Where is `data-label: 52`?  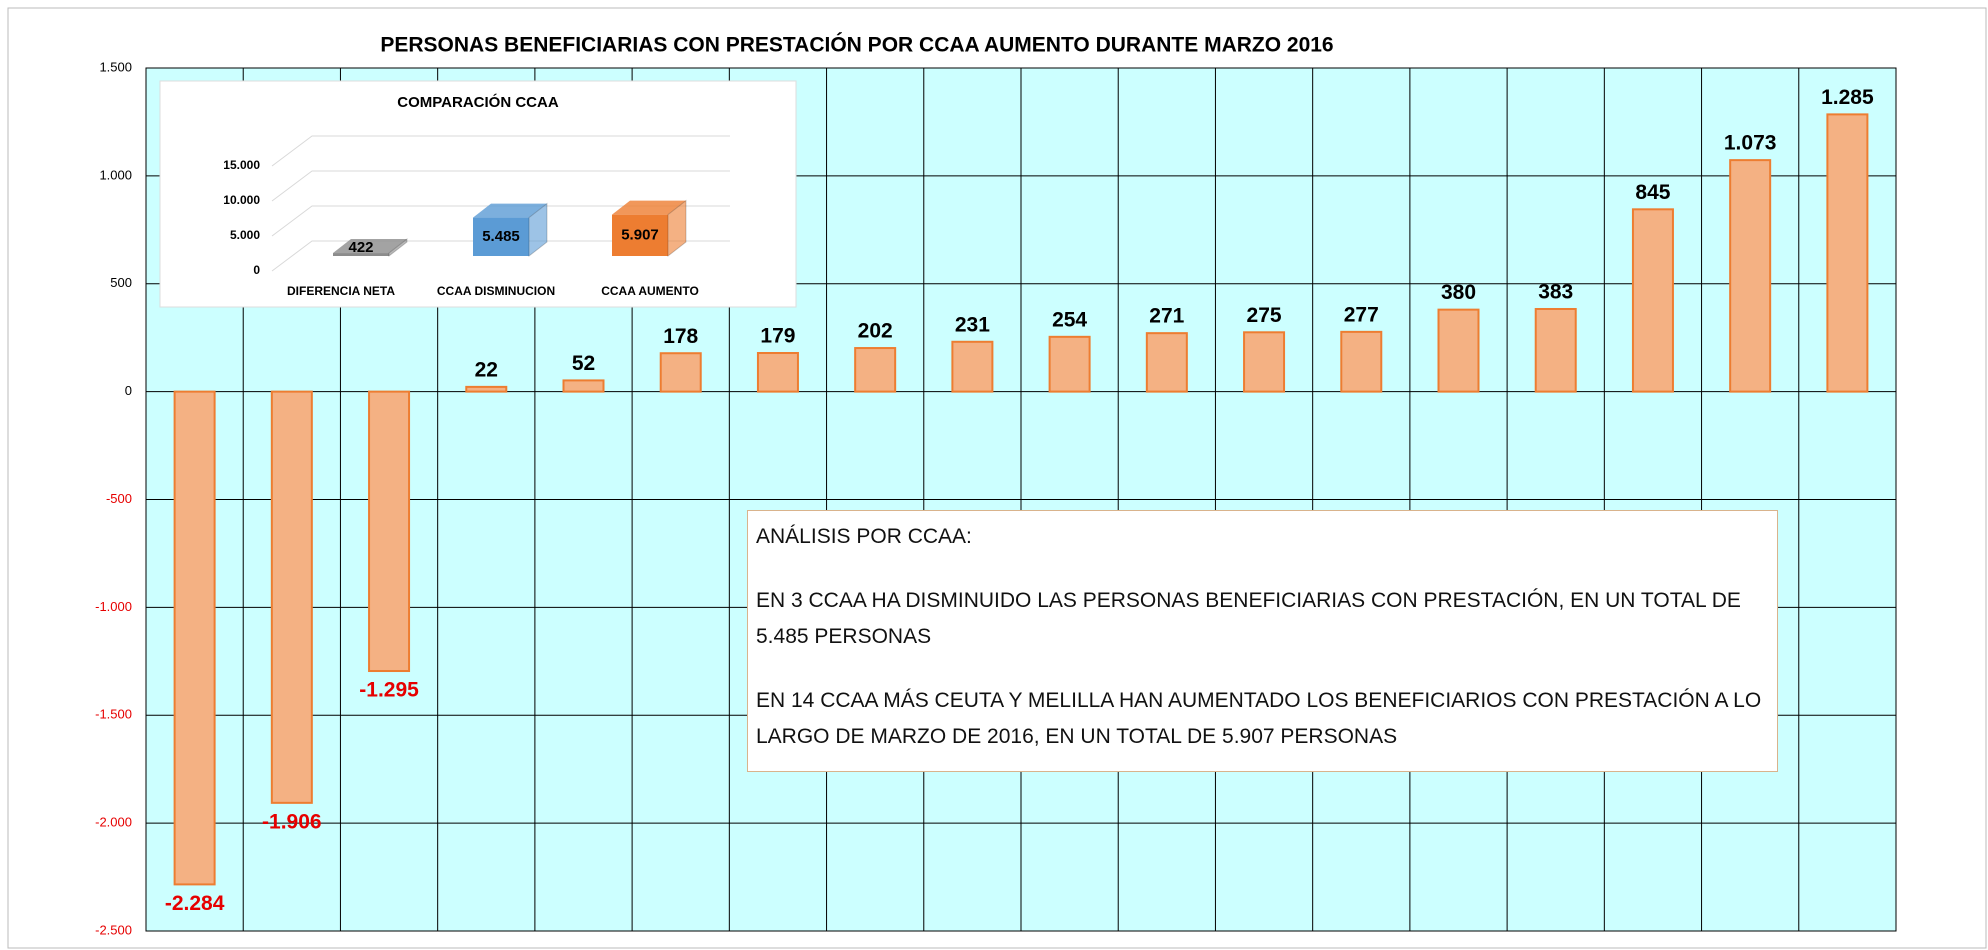 data-label: 52 is located at coordinates (583, 363).